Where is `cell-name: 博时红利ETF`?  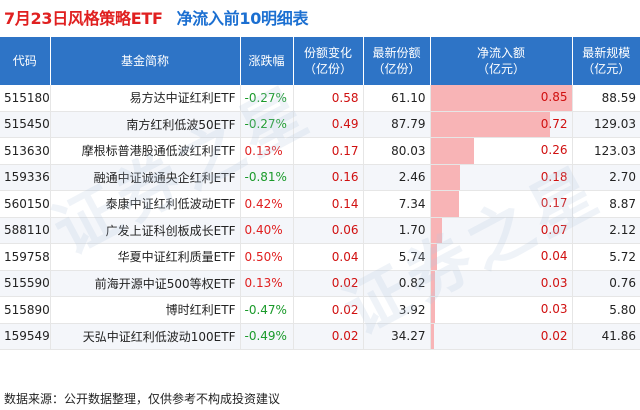 cell-name: 博时红利ETF is located at coordinates (145, 310).